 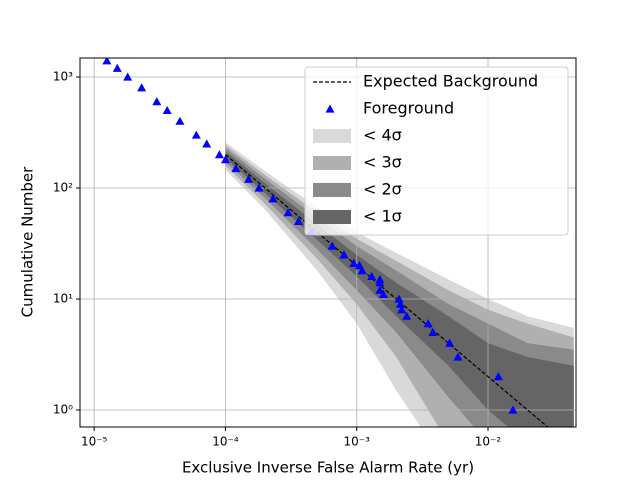 I want to click on y-axis-label: Cumulative Number, so click(x=28, y=241).